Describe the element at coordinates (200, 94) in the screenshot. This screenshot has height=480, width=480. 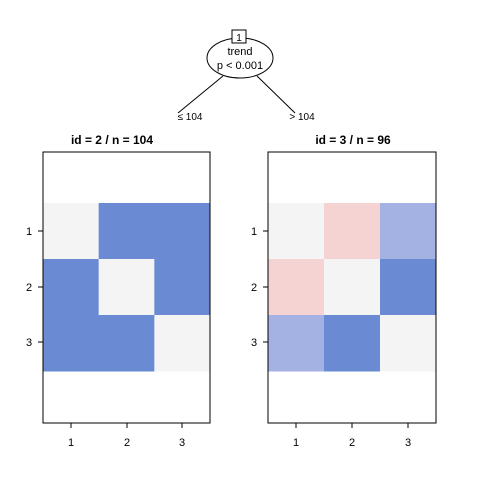
I see `edge-left` at that location.